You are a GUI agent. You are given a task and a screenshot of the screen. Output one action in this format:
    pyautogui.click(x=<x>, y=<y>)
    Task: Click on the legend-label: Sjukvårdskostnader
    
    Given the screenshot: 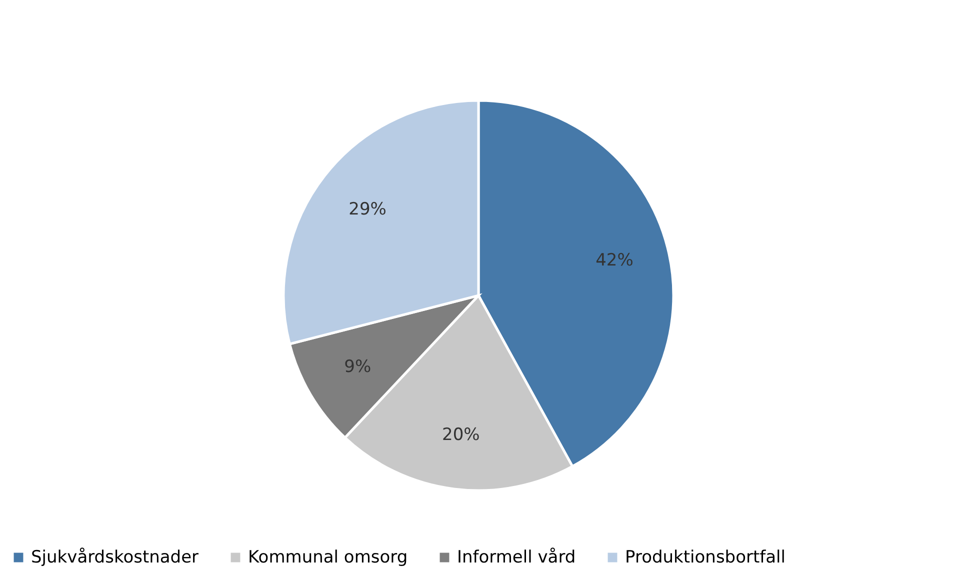 What is the action you would take?
    pyautogui.click(x=115, y=558)
    